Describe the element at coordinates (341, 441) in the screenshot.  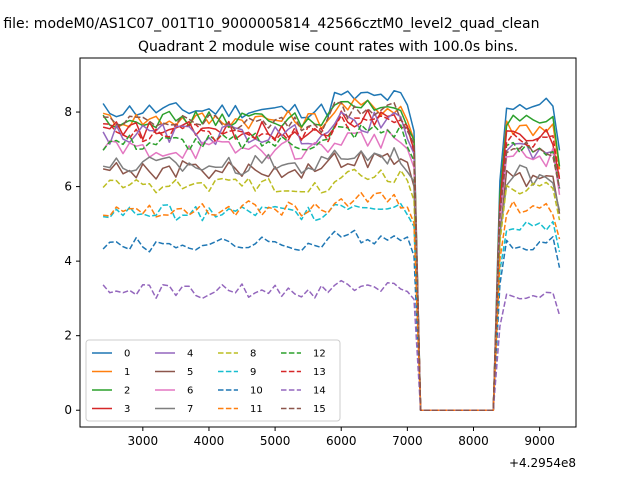
I see `x-tick-label: 6000` at that location.